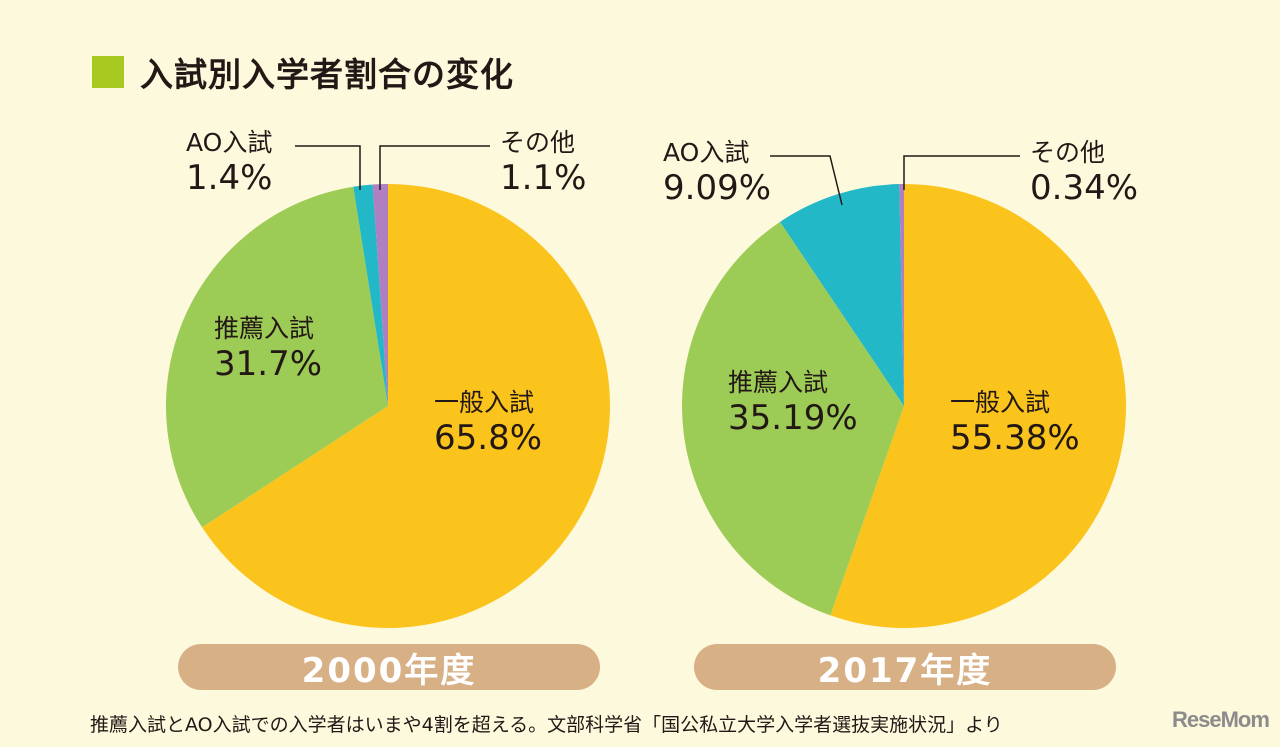  I want to click on year-label-2000: 2000年度, so click(389, 667).